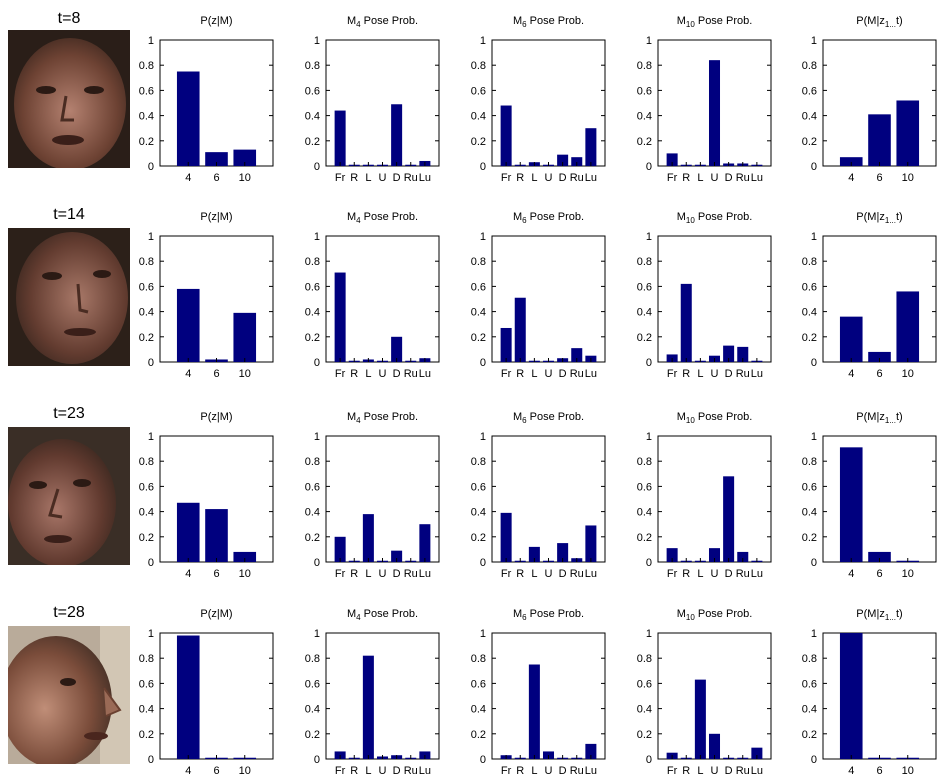 Image resolution: width=943 pixels, height=776 pixels. Describe the element at coordinates (704, 495) in the screenshot. I see `bar-chart: M10 Pose Prob. 0 0.2 0.4 0.6 0.8 1 Fr R L U D Ru Lu` at that location.